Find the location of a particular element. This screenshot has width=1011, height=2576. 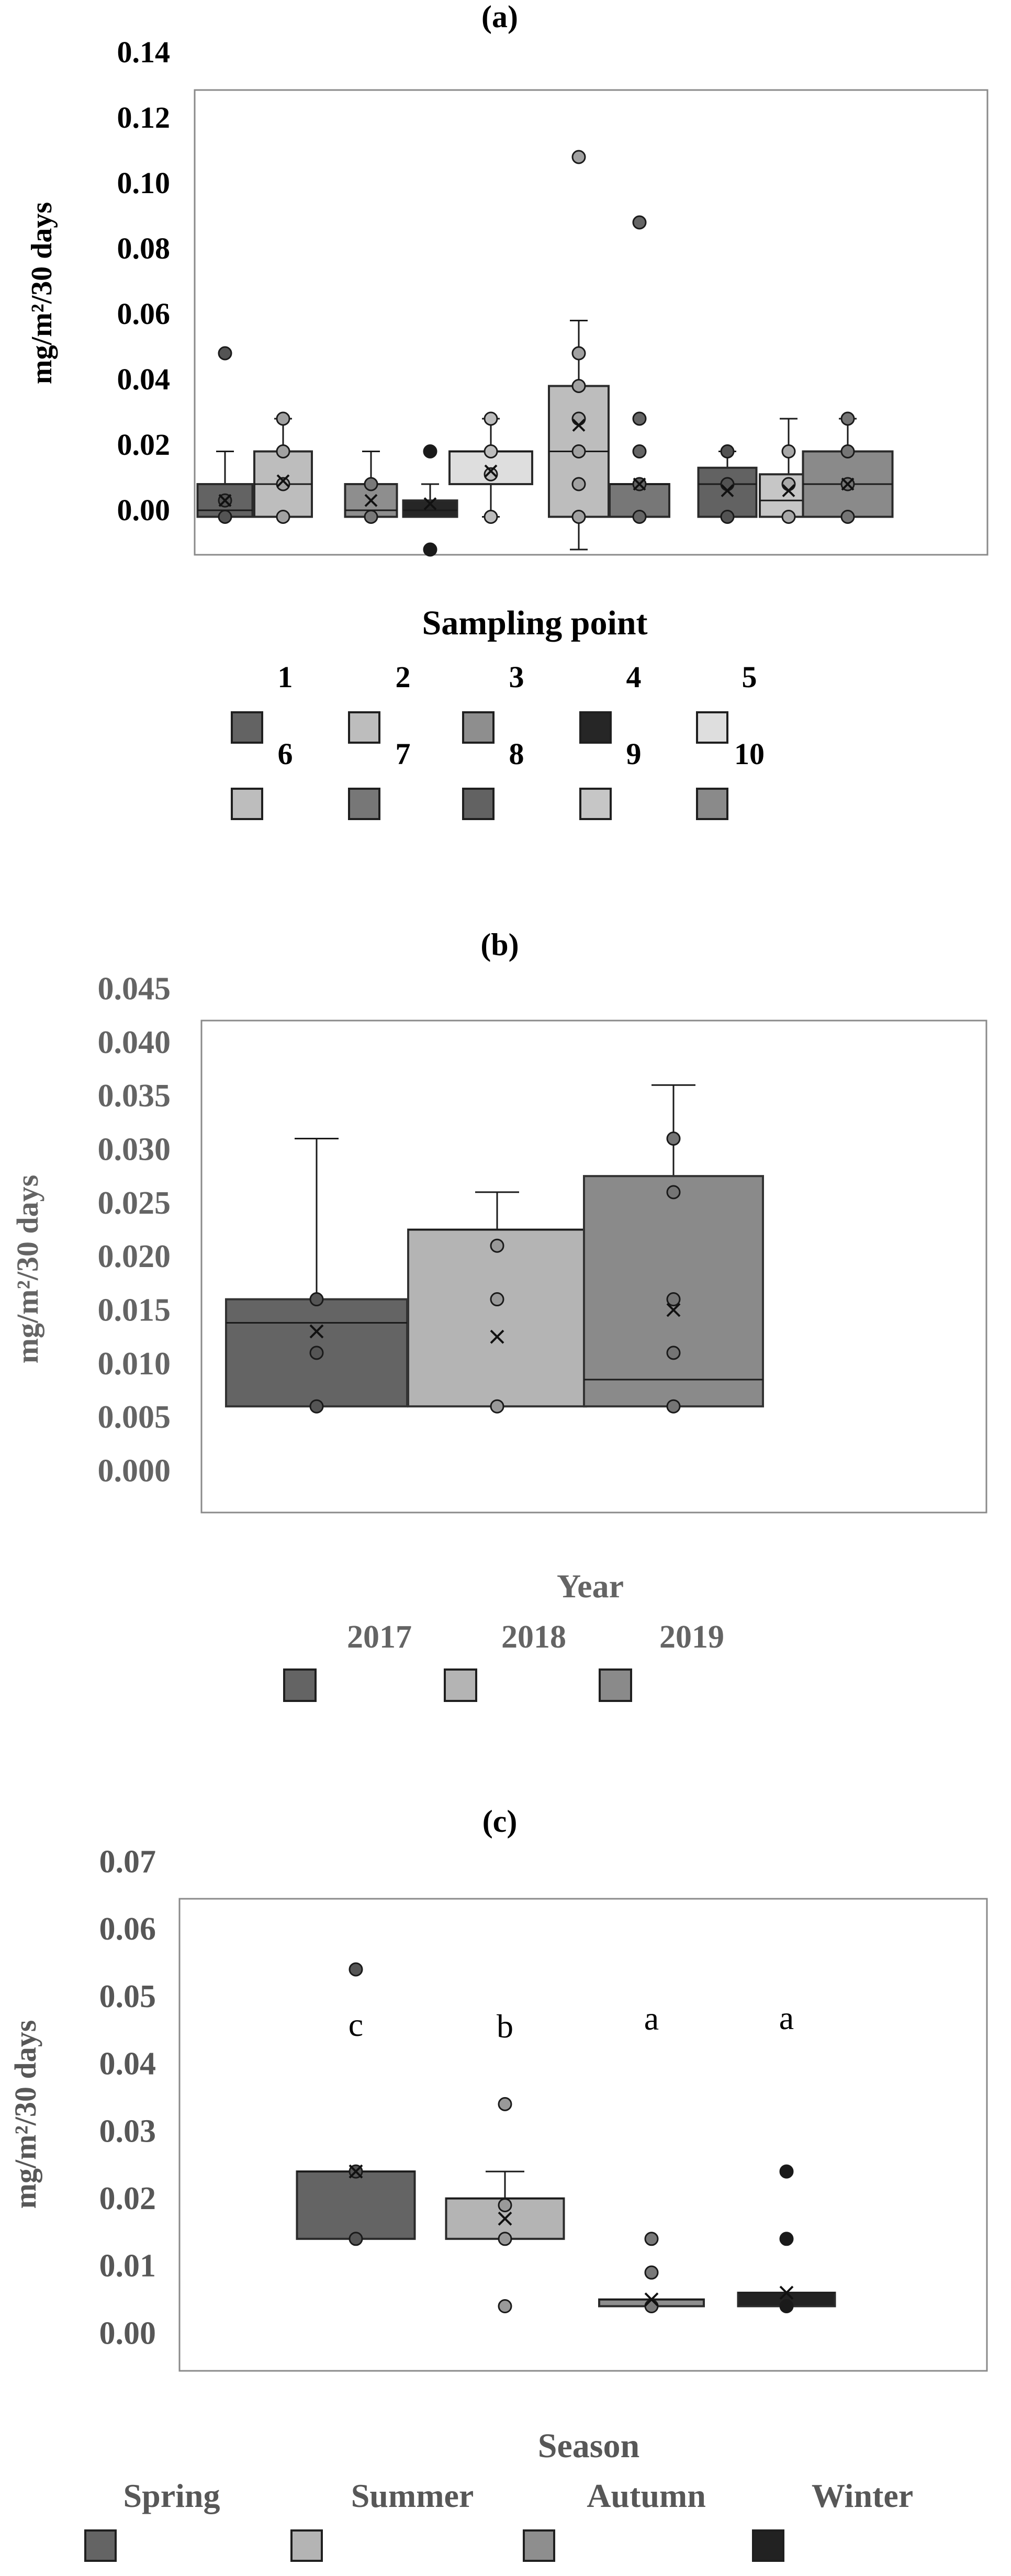

chart-title: (c) is located at coordinates (500, 1821).